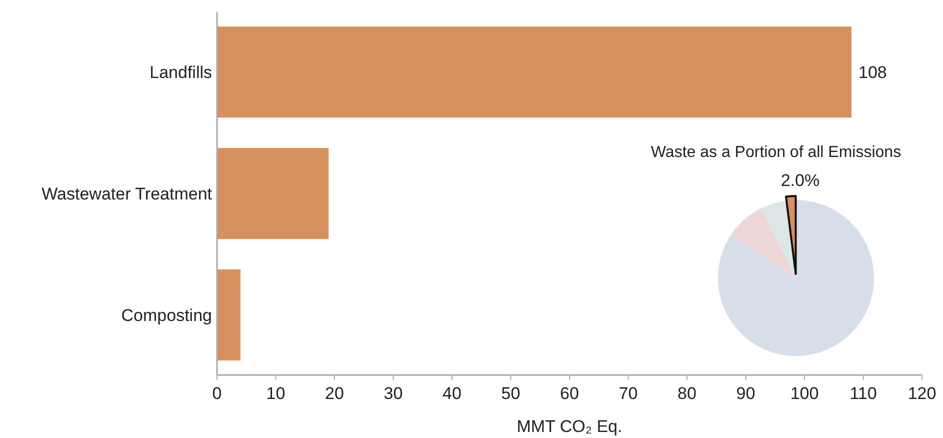 The image size is (943, 438). What do you see at coordinates (804, 393) in the screenshot?
I see `x-tick-label: 100` at bounding box center [804, 393].